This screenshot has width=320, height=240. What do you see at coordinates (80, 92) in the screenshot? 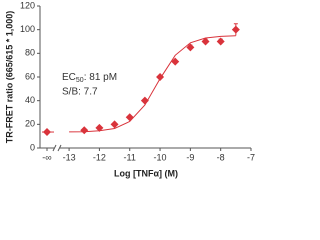
I see `annotation: S/B: 7.7` at bounding box center [80, 92].